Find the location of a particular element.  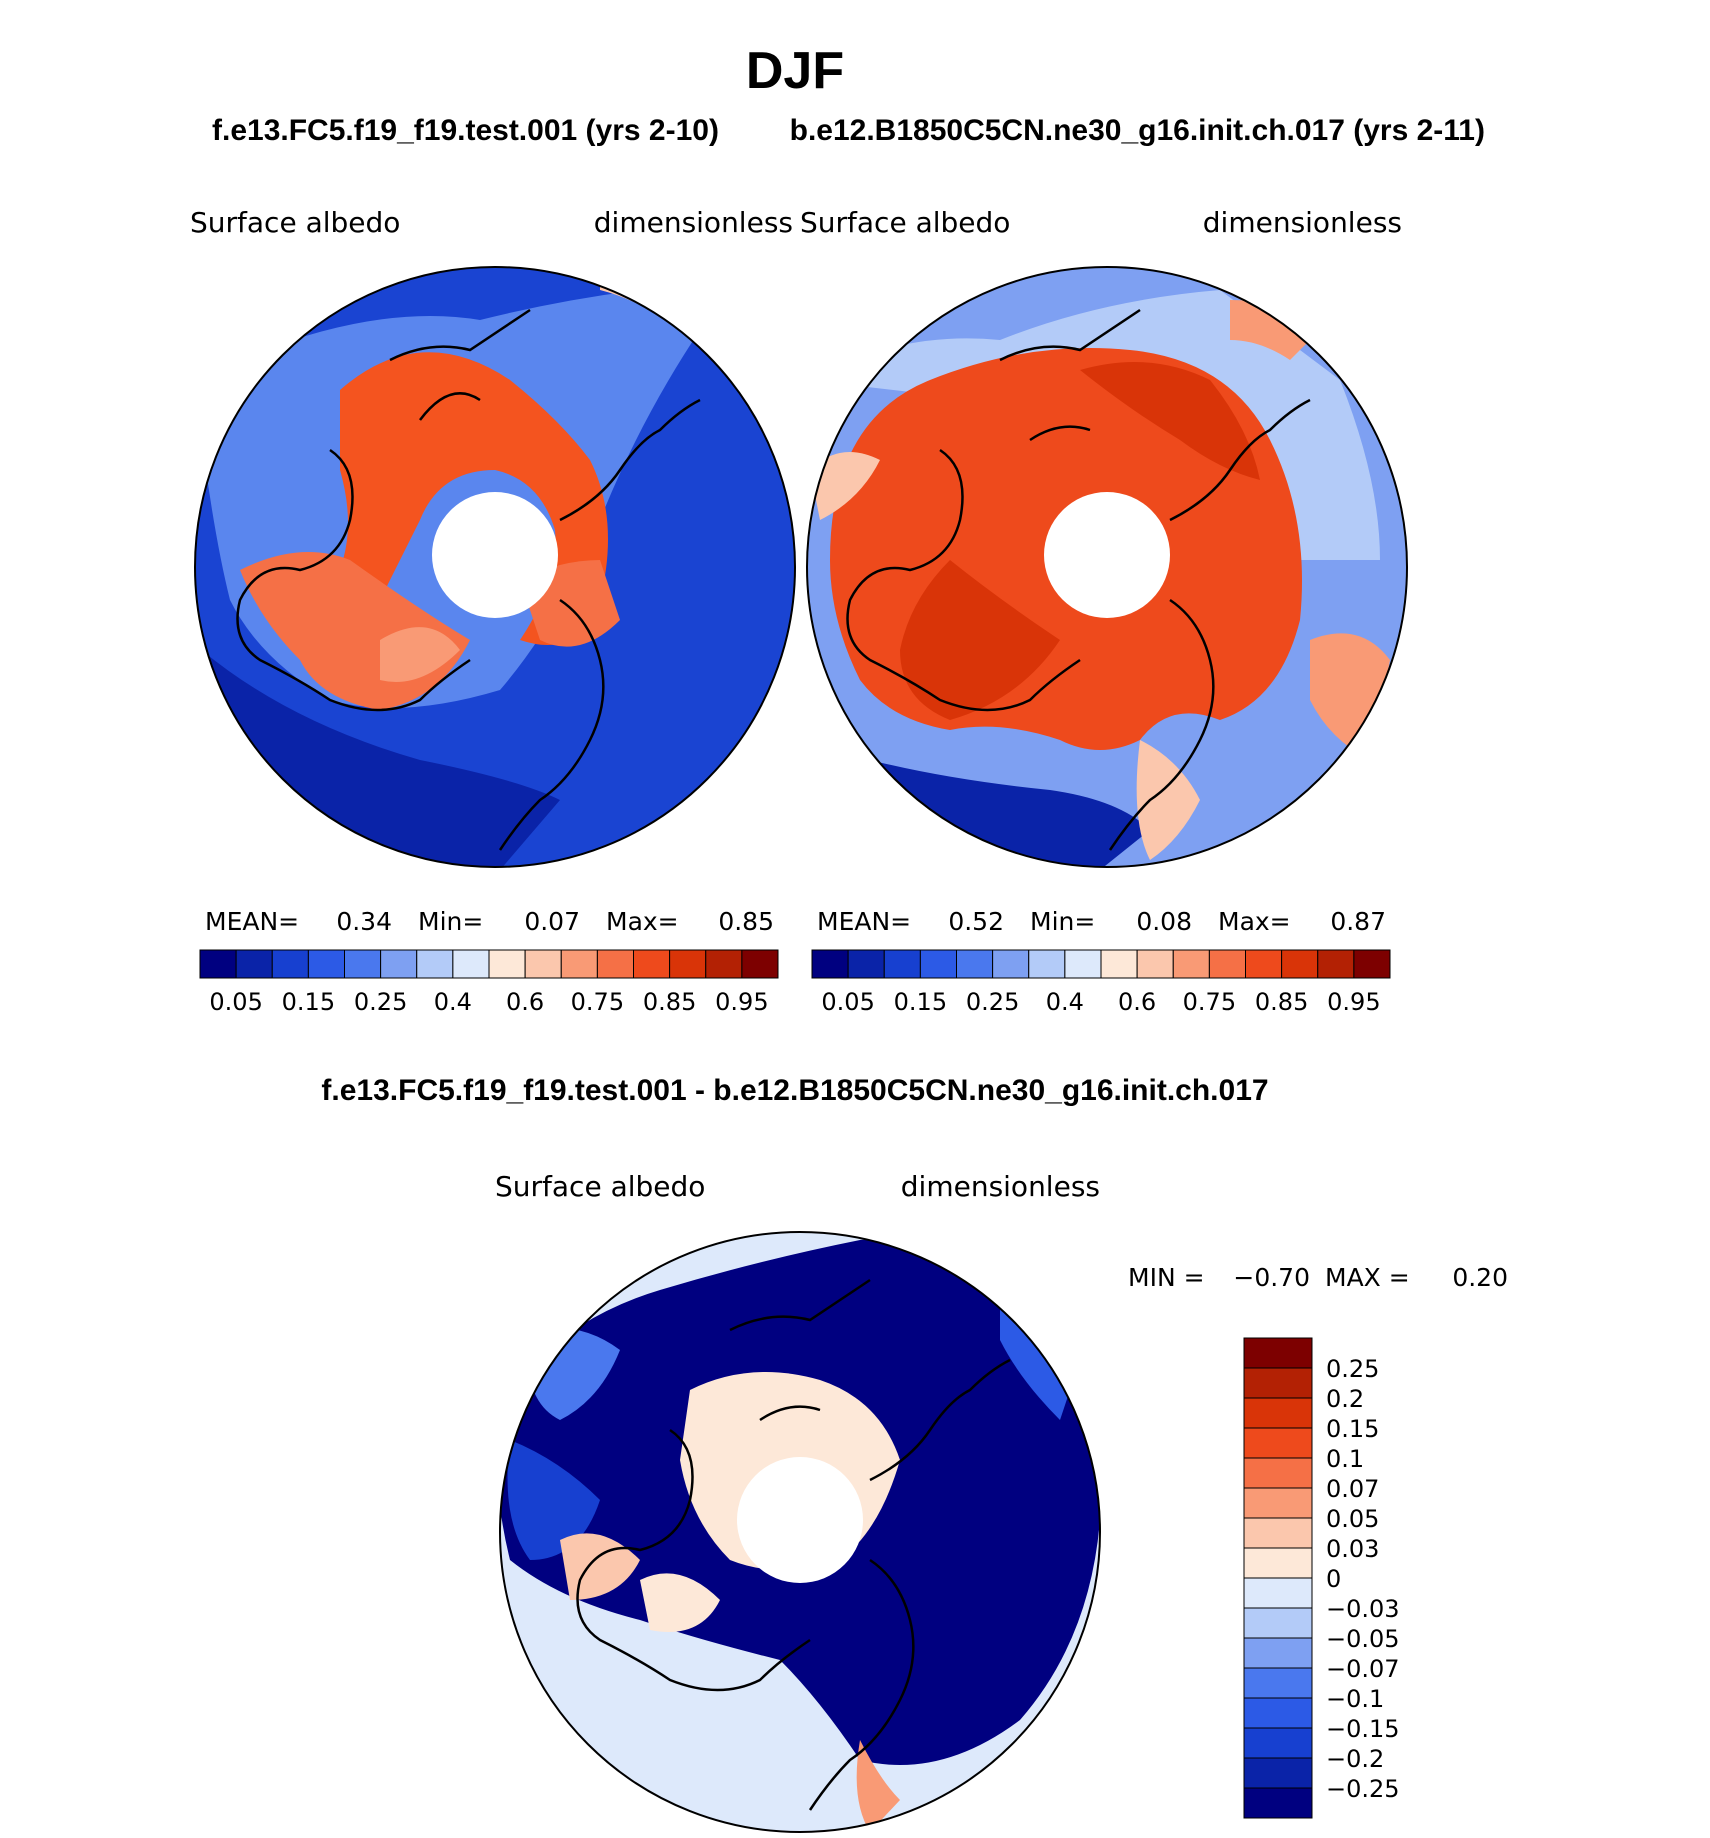

left-variable-label: Surface albedo is located at coordinates (295, 222).